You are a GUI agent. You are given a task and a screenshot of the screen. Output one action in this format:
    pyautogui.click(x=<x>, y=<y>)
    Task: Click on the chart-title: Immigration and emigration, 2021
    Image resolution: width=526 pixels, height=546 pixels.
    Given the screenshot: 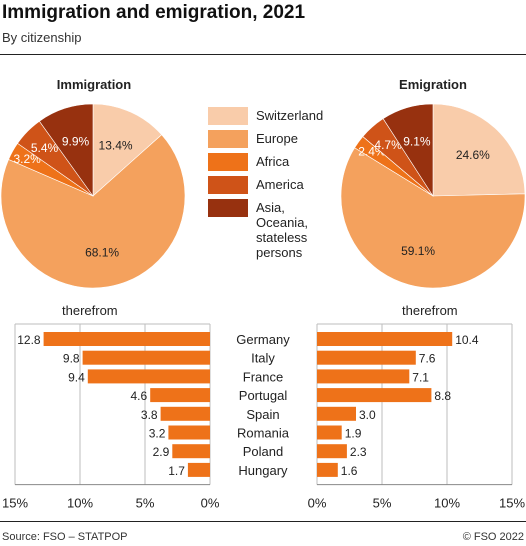 What is the action you would take?
    pyautogui.click(x=154, y=12)
    